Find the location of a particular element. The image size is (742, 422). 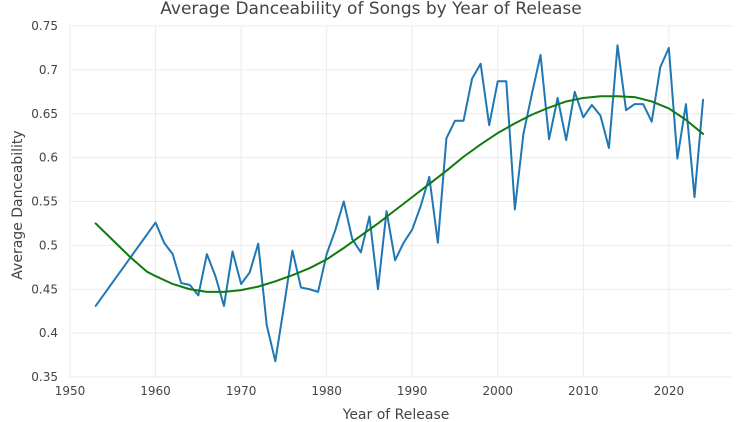

y-tick-label: 0.7 is located at coordinates (48, 70).